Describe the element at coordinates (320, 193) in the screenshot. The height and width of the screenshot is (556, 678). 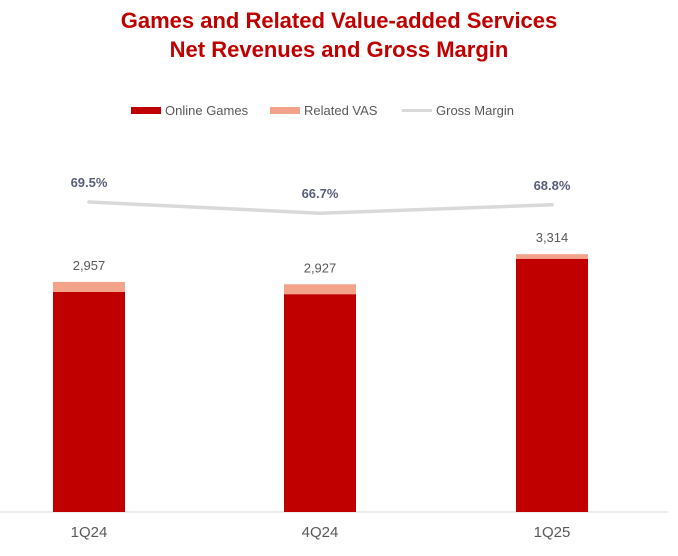
I see `gross-margin-label-4q24: 66.7%` at that location.